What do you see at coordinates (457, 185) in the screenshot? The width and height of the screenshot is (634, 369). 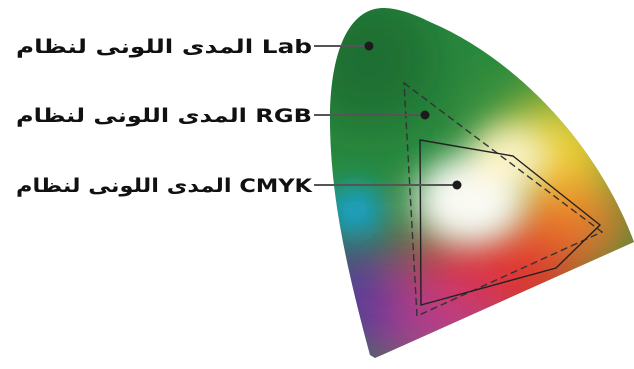 I see `cmyk-marker-dot` at bounding box center [457, 185].